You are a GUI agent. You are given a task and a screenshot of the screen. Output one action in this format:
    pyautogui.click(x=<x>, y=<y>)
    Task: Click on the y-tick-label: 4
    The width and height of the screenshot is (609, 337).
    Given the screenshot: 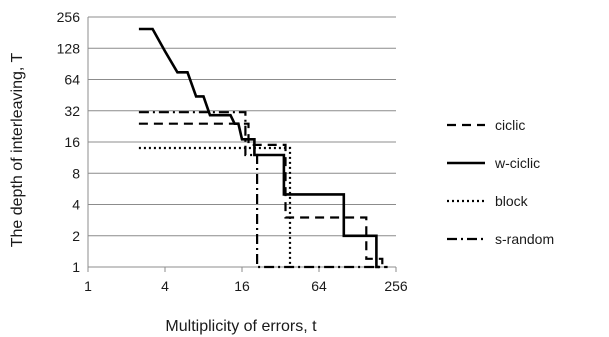 What is the action you would take?
    pyautogui.click(x=76, y=205)
    